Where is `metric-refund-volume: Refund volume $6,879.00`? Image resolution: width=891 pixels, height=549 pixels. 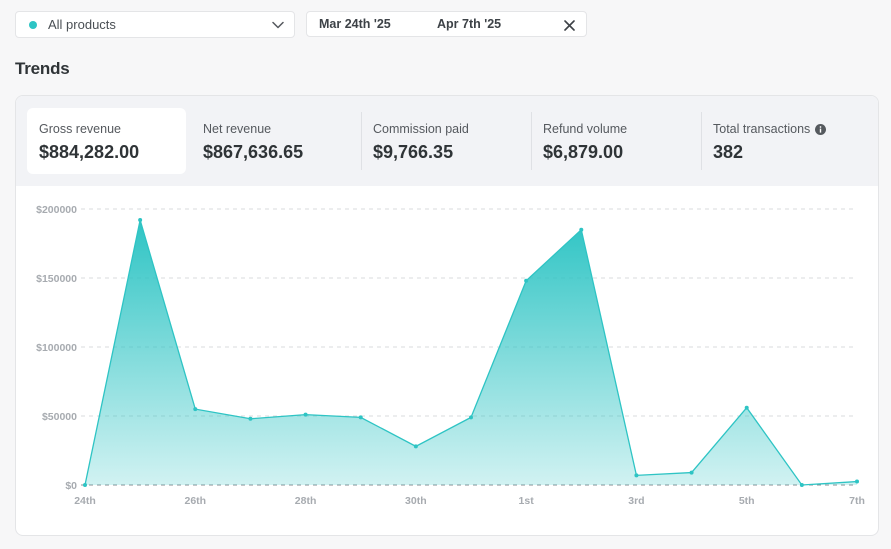
metric-refund-volume: Refund volume $6,879.00 is located at coordinates (616, 141).